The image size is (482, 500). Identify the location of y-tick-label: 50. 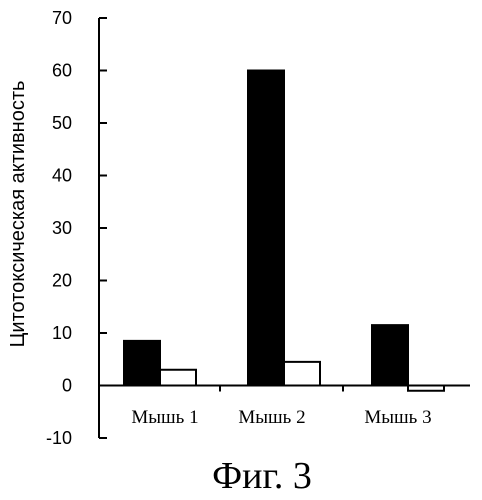
(62, 123).